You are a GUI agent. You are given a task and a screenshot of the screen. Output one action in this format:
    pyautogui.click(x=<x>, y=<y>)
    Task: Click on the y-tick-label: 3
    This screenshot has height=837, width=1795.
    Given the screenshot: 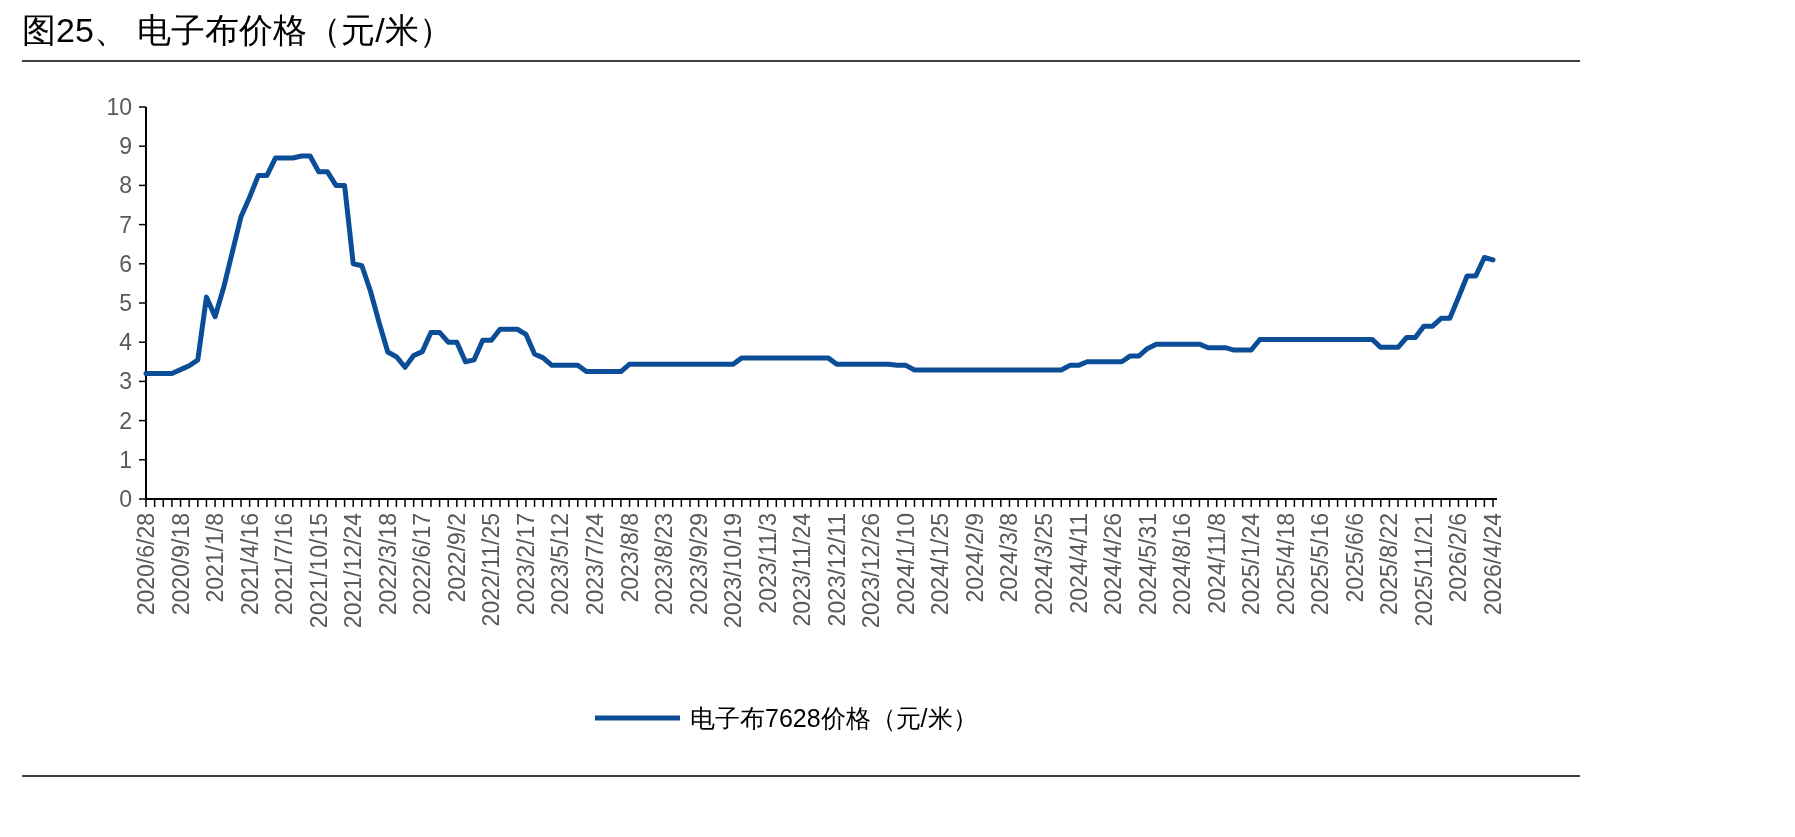 What is the action you would take?
    pyautogui.click(x=125, y=381)
    